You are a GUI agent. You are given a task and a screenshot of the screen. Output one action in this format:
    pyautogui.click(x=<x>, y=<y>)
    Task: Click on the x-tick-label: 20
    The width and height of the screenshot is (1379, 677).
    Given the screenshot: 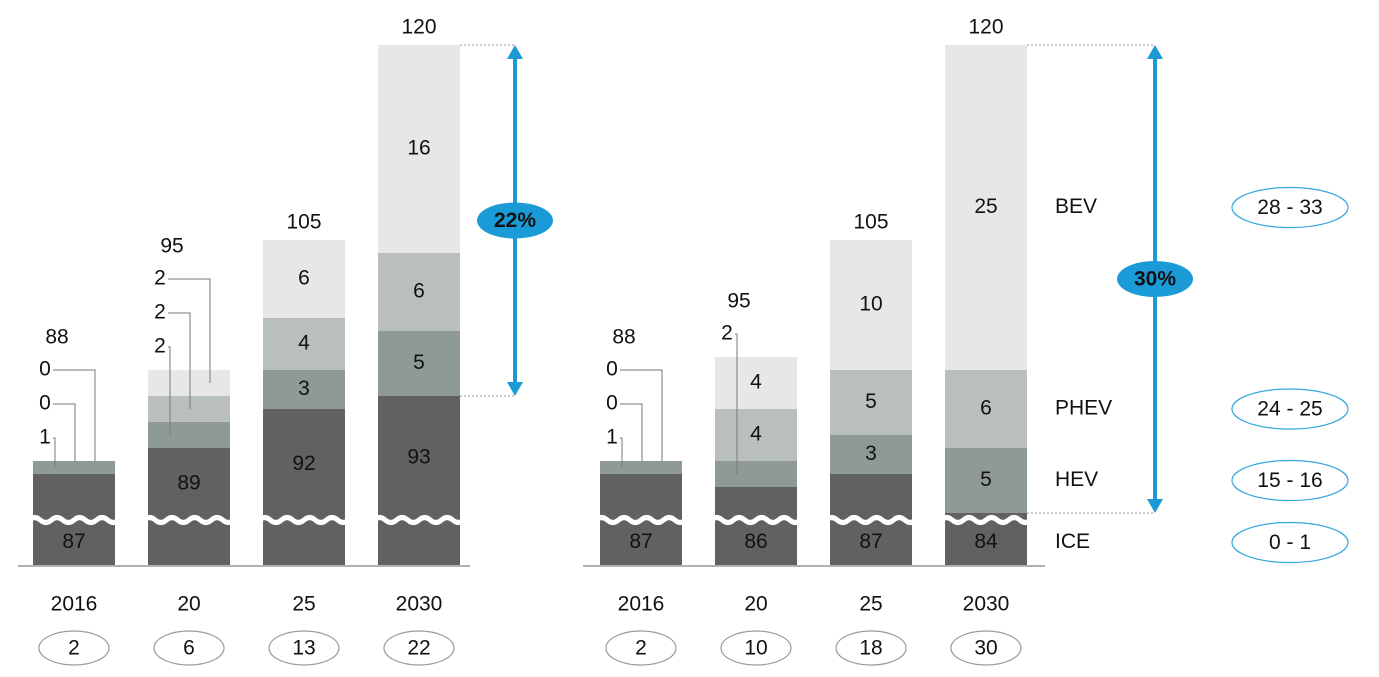 What is the action you would take?
    pyautogui.click(x=188, y=604)
    